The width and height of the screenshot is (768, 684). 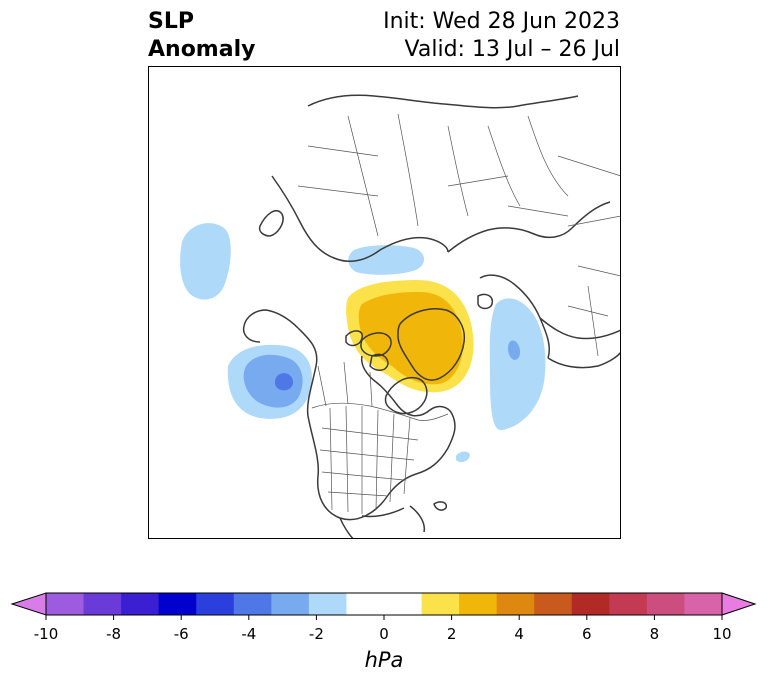 I want to click on colorbar-tick-label: -10, so click(x=46, y=634).